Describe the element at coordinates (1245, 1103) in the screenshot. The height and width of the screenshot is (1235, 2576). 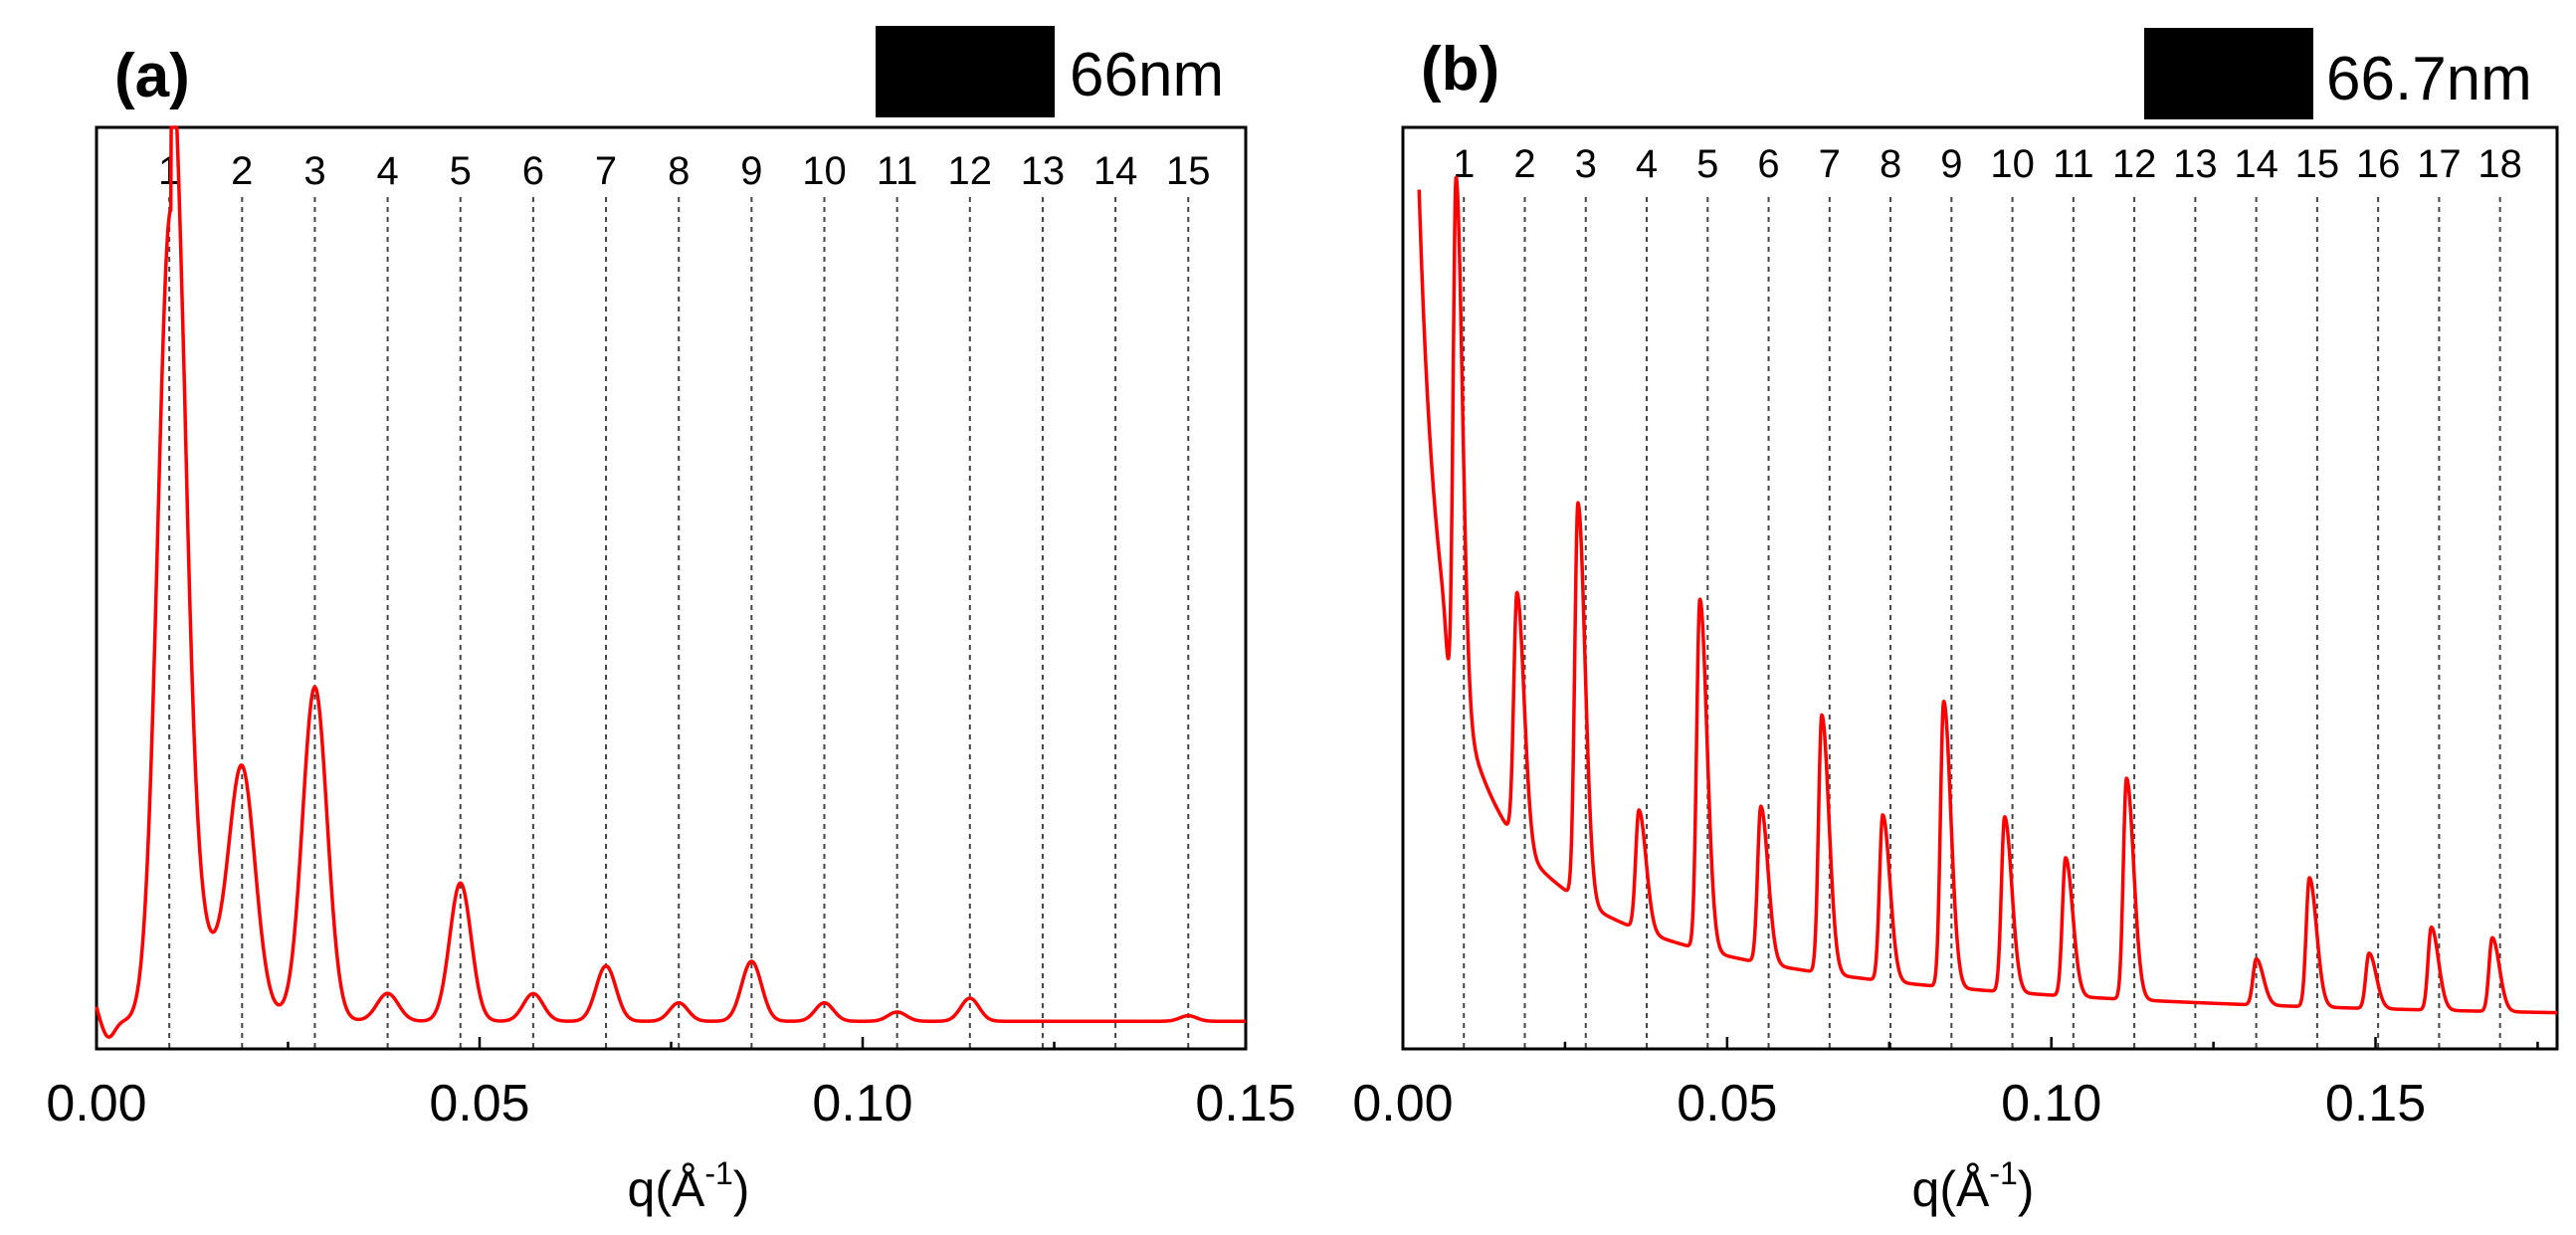
I see `panel-a-x-tick-label-3: 0.15` at that location.